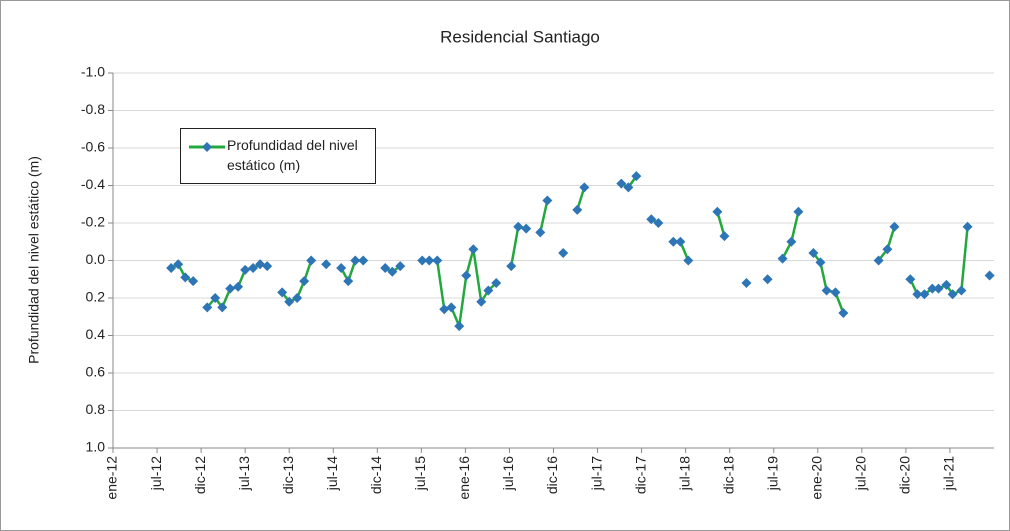 This screenshot has width=1010, height=531. I want to click on legend-label: Profundidad del nivel estático (m), so click(292, 155).